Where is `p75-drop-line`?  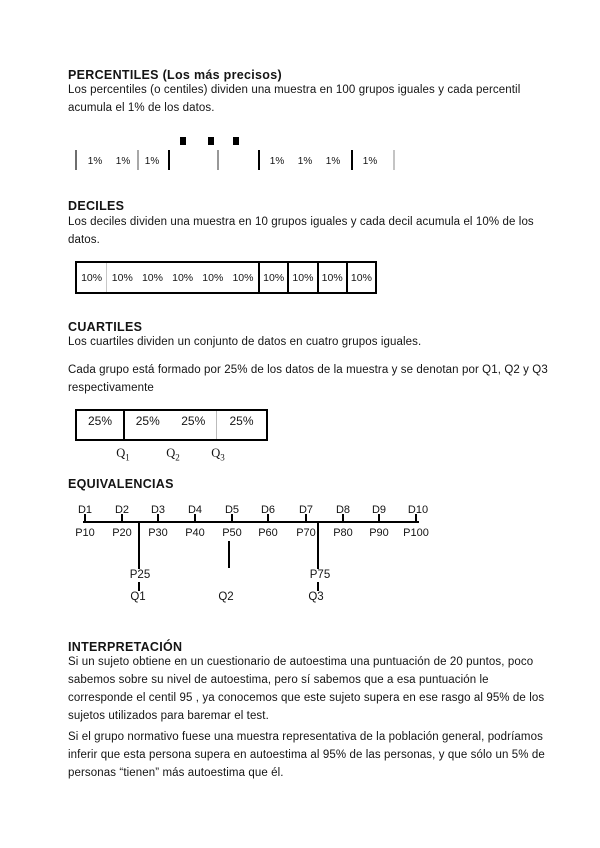
p75-drop-line is located at coordinates (318, 546).